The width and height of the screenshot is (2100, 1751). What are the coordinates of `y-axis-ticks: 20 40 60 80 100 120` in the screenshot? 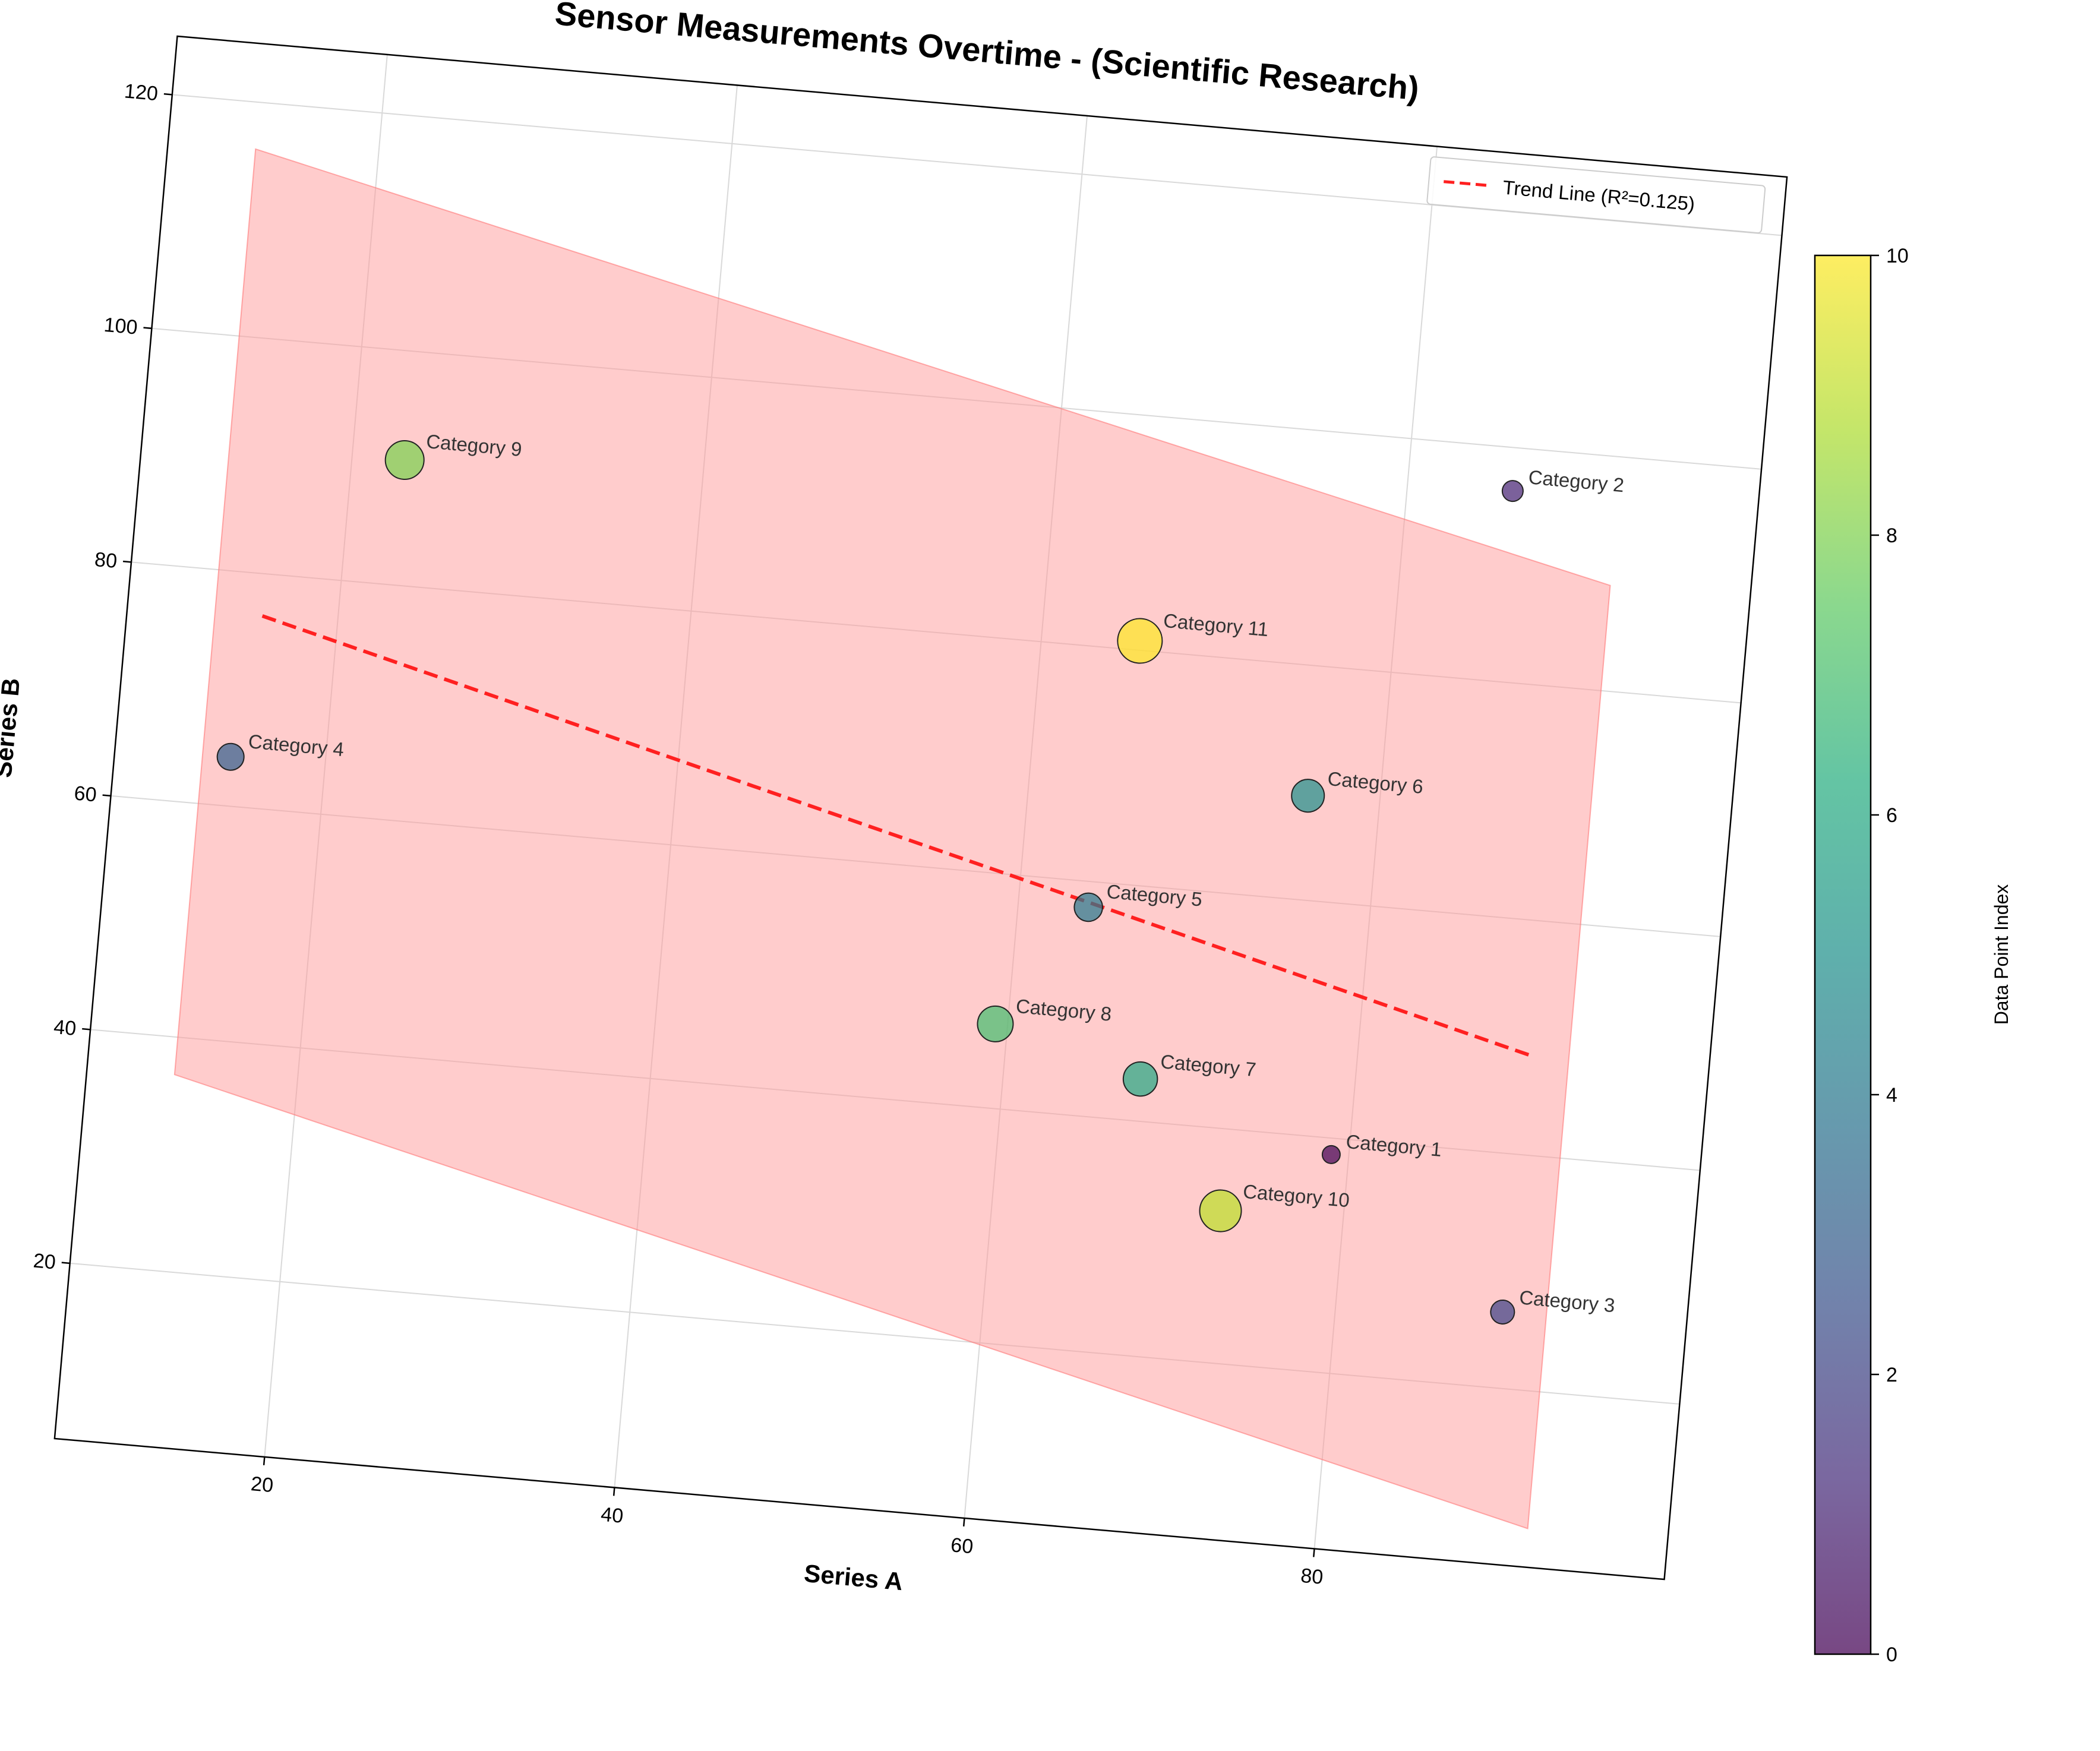 It's located at (102, 677).